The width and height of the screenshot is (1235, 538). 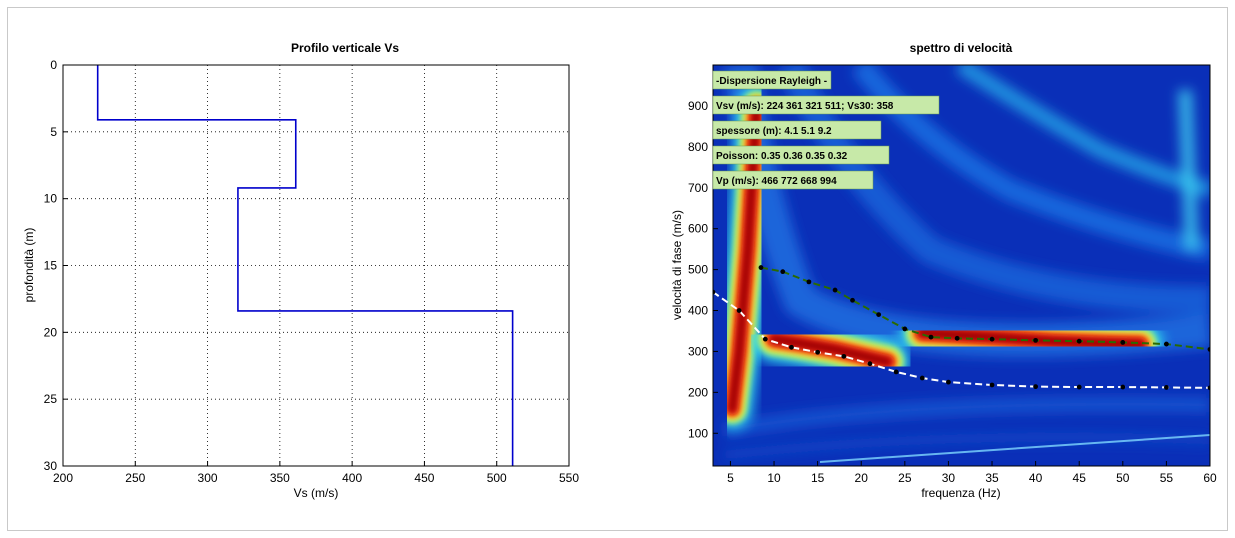 What do you see at coordinates (569, 478) in the screenshot?
I see `left-x-tick-label: 550` at bounding box center [569, 478].